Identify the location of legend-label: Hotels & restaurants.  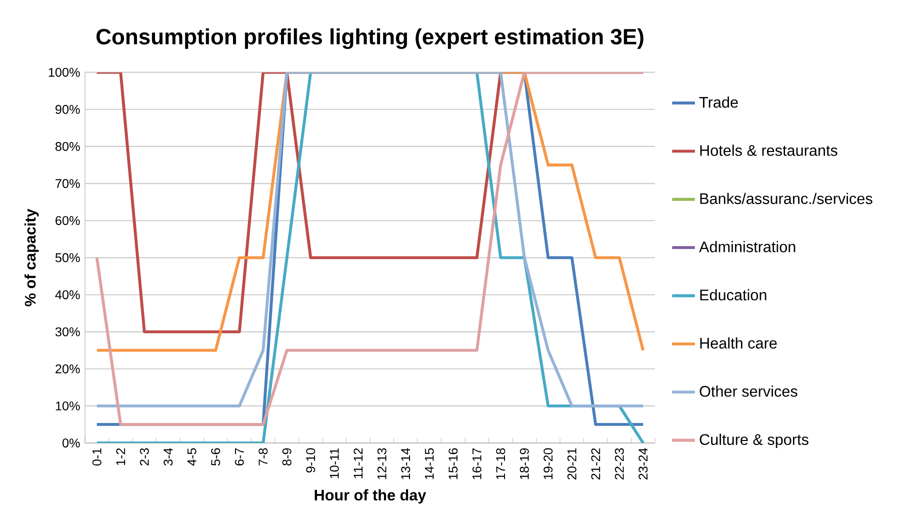
(769, 150).